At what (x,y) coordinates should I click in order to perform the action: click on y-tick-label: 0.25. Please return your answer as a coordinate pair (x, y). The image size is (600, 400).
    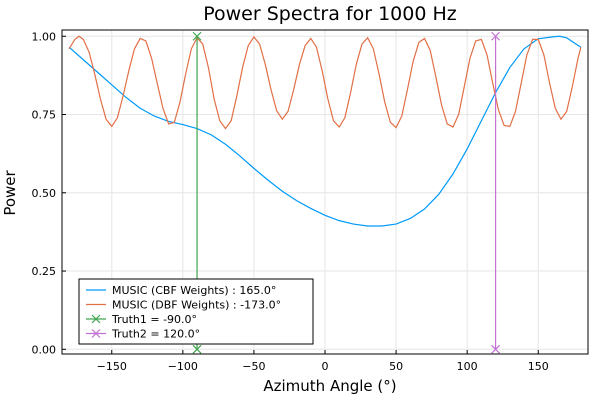
    Looking at the image, I should click on (44, 271).